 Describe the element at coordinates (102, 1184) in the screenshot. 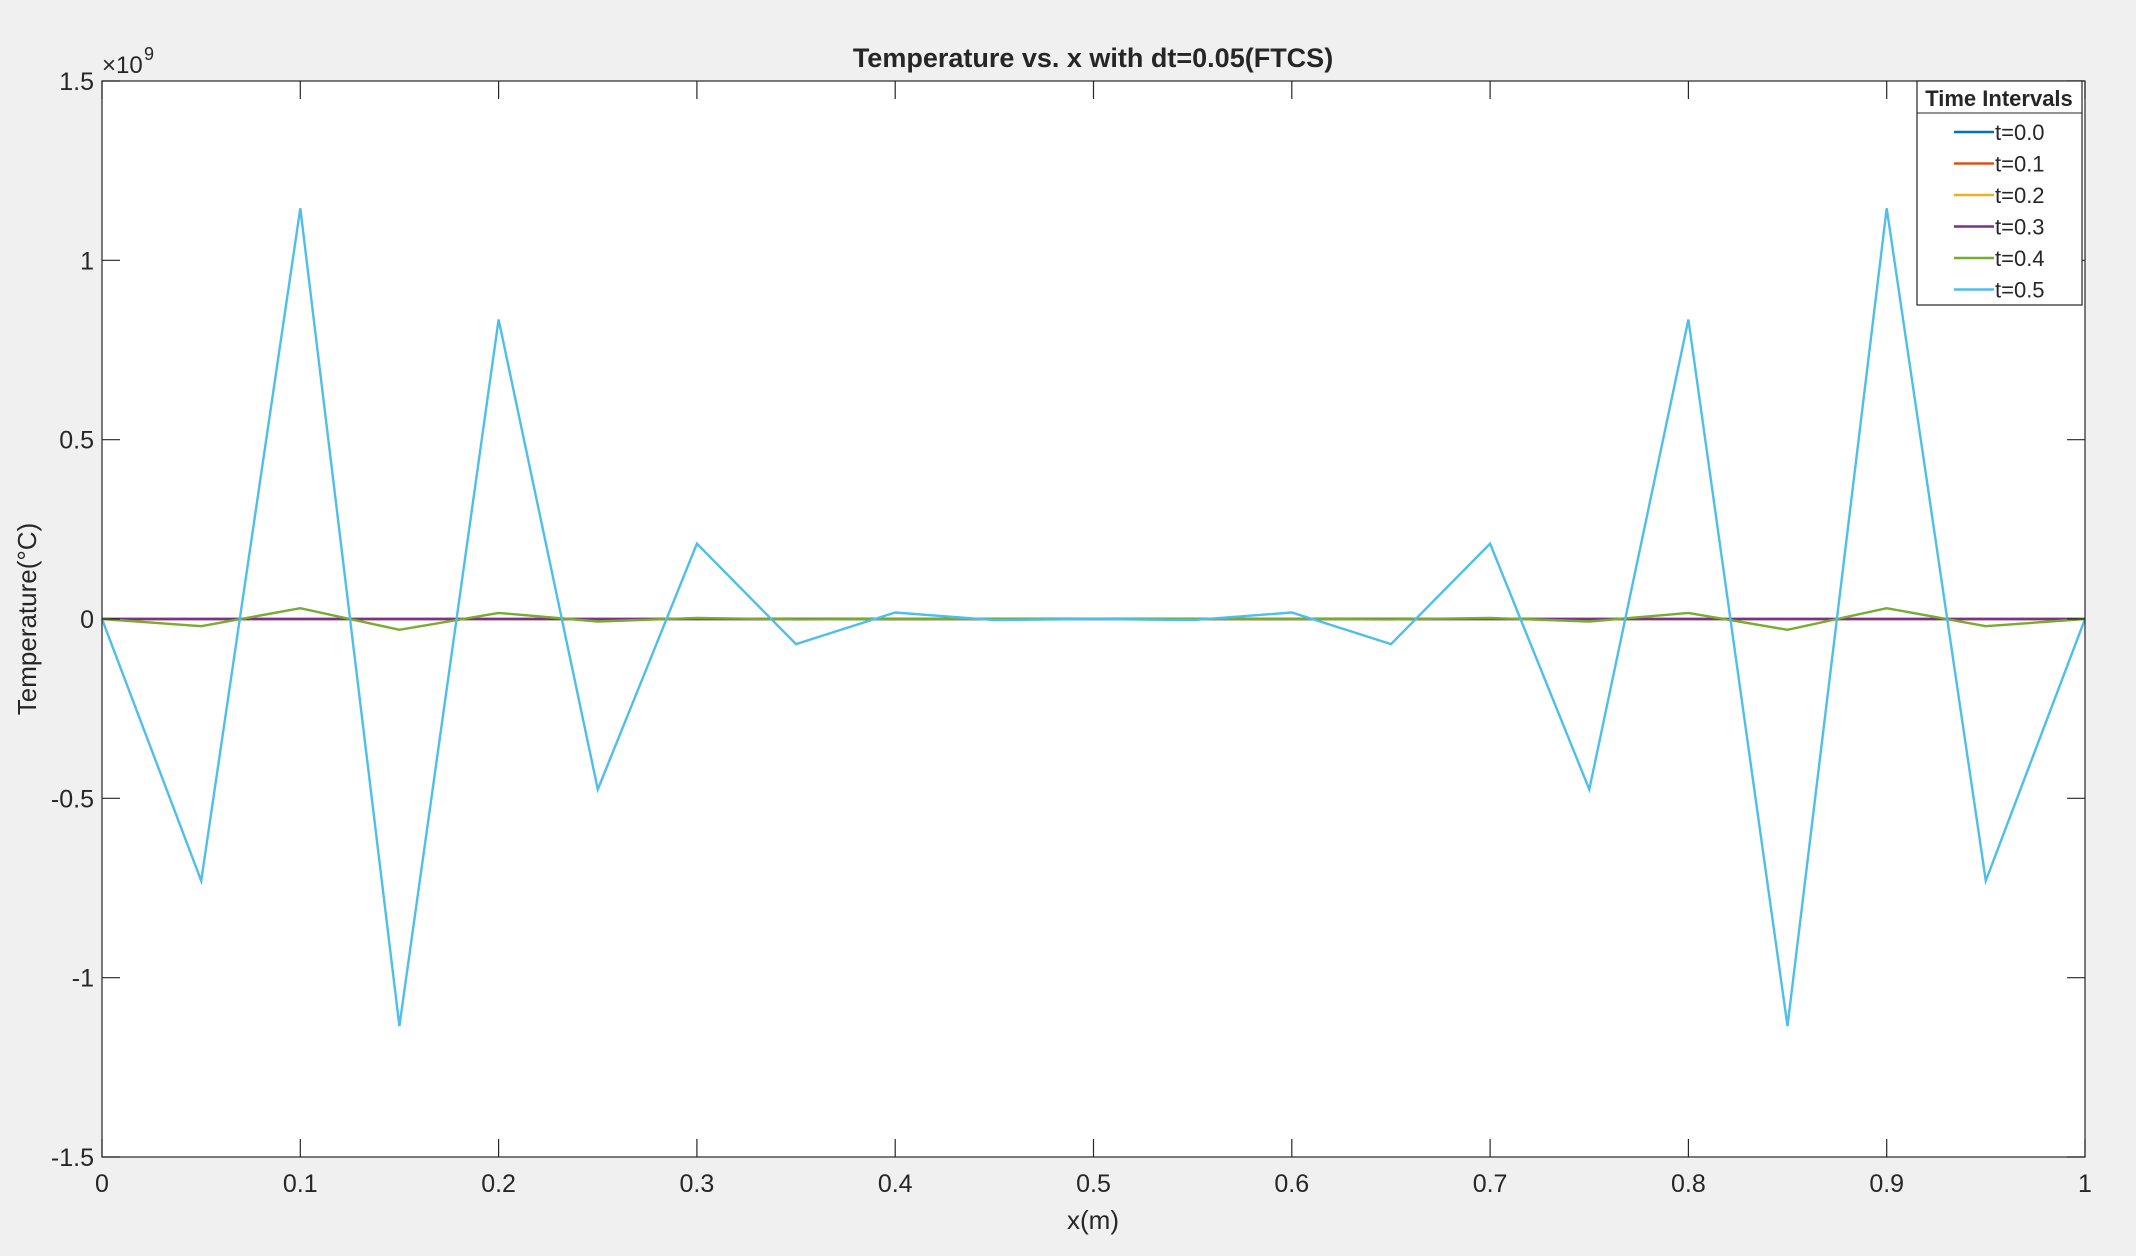

I see `x-tick-label: 0` at that location.